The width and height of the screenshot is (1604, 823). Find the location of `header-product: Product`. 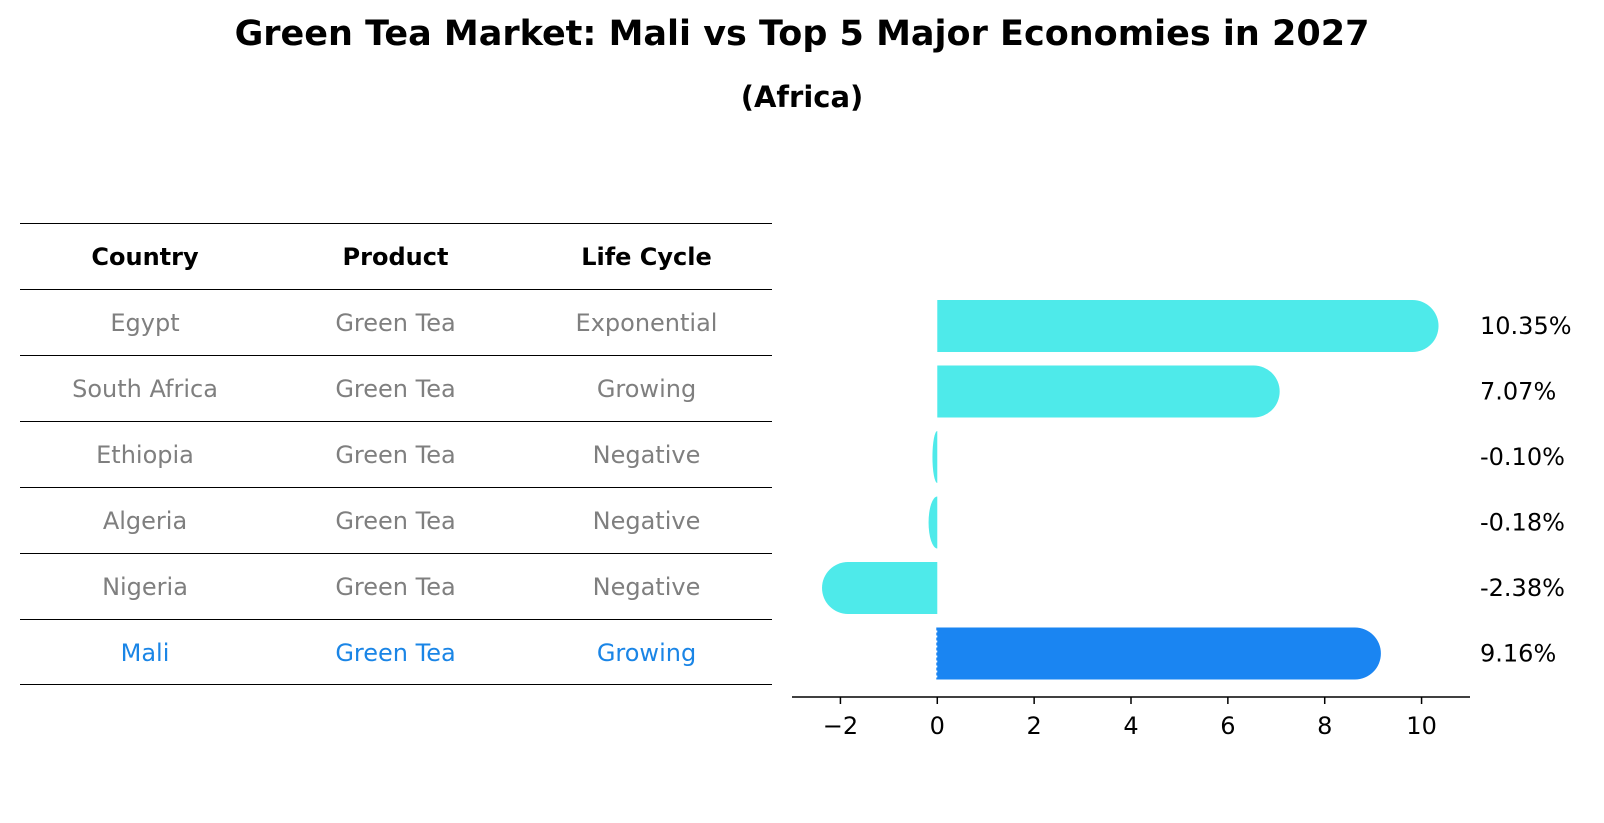

header-product: Product is located at coordinates (395, 257).